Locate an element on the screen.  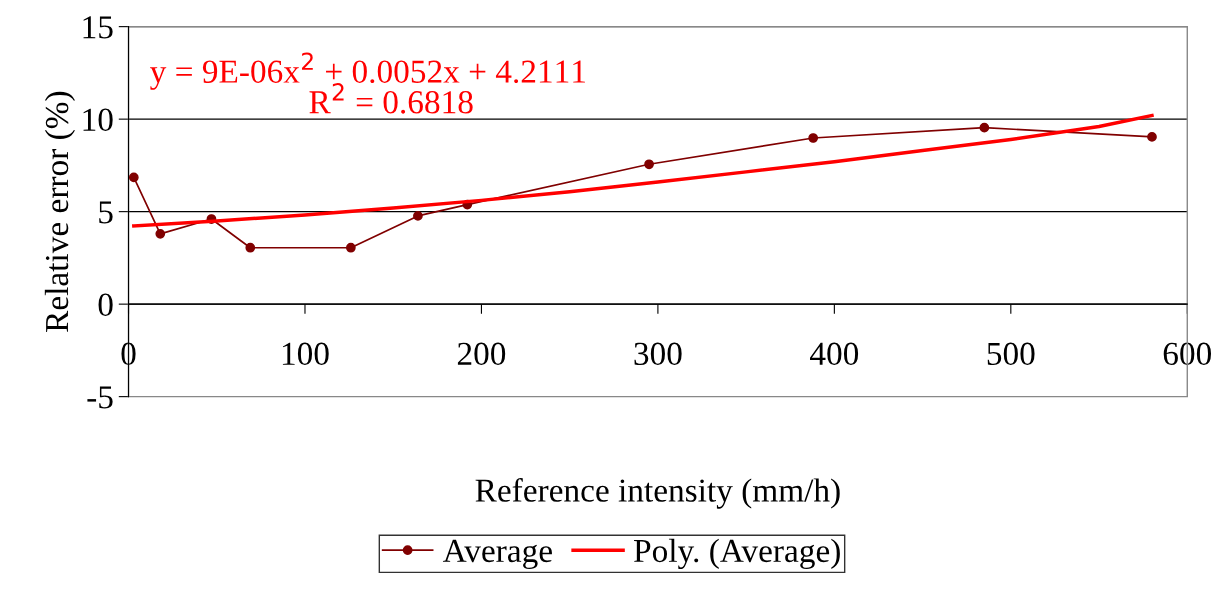
y-tick-label: 5 is located at coordinates (106, 212).